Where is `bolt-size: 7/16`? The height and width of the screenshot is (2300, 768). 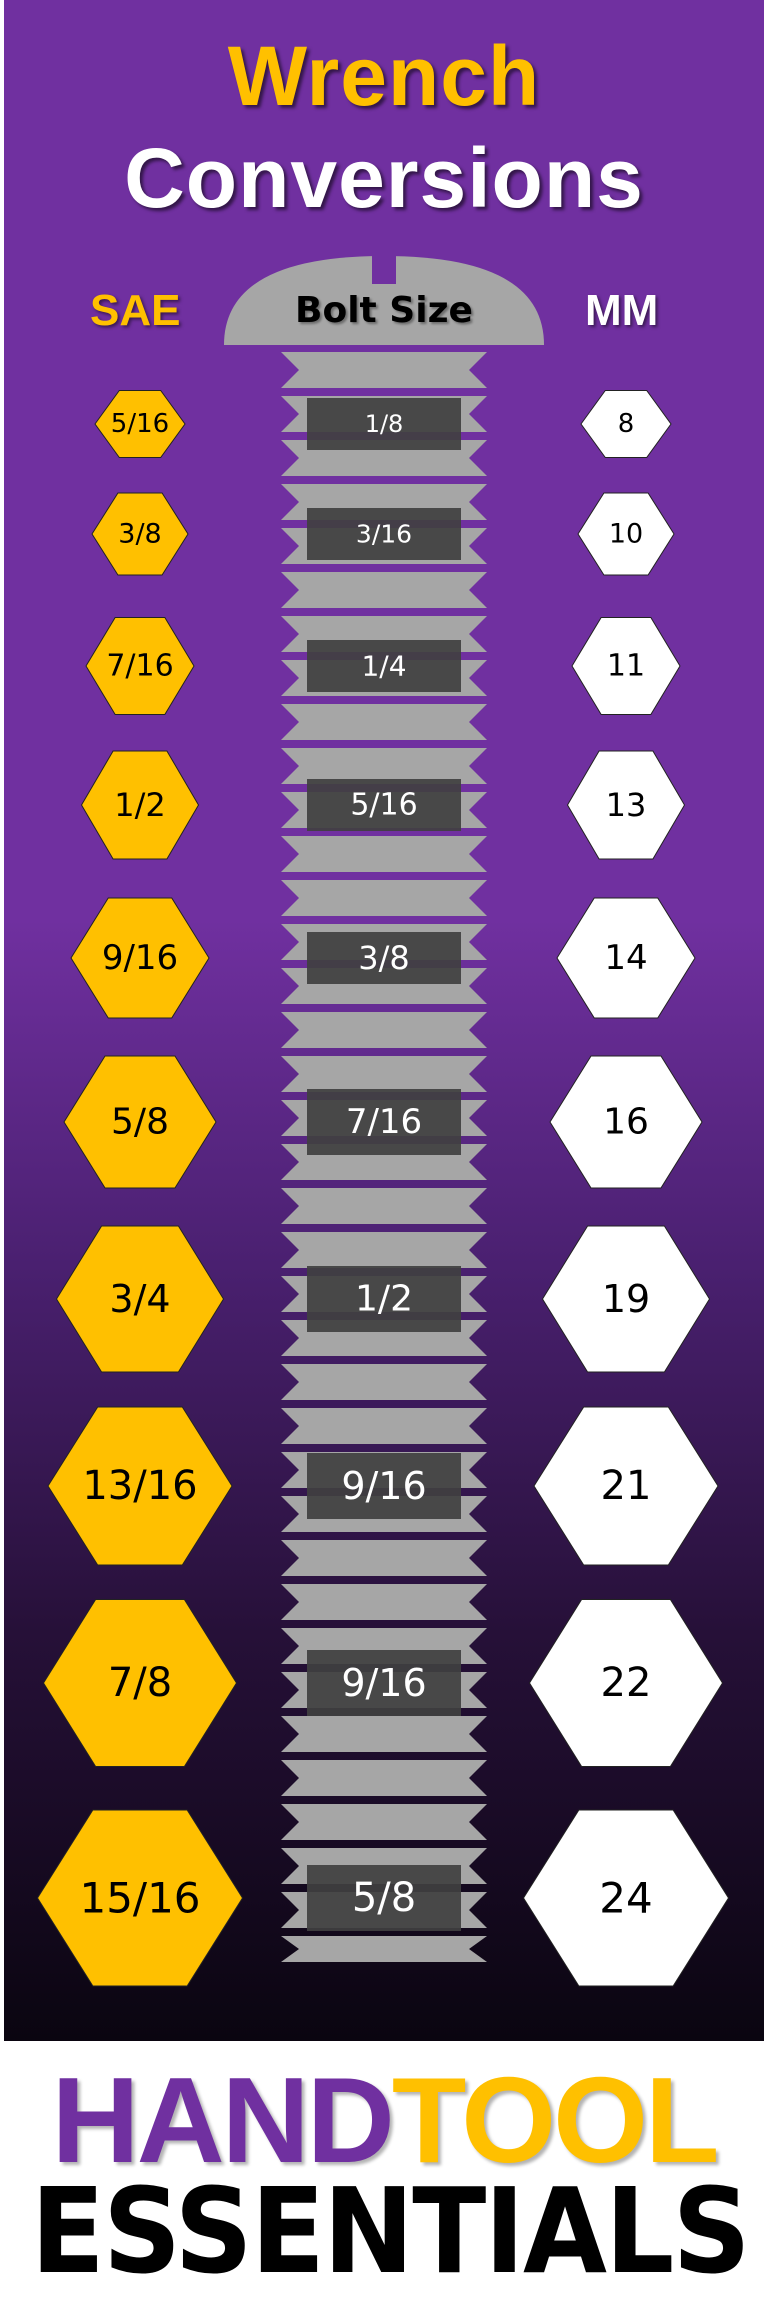 bolt-size: 7/16 is located at coordinates (384, 1122).